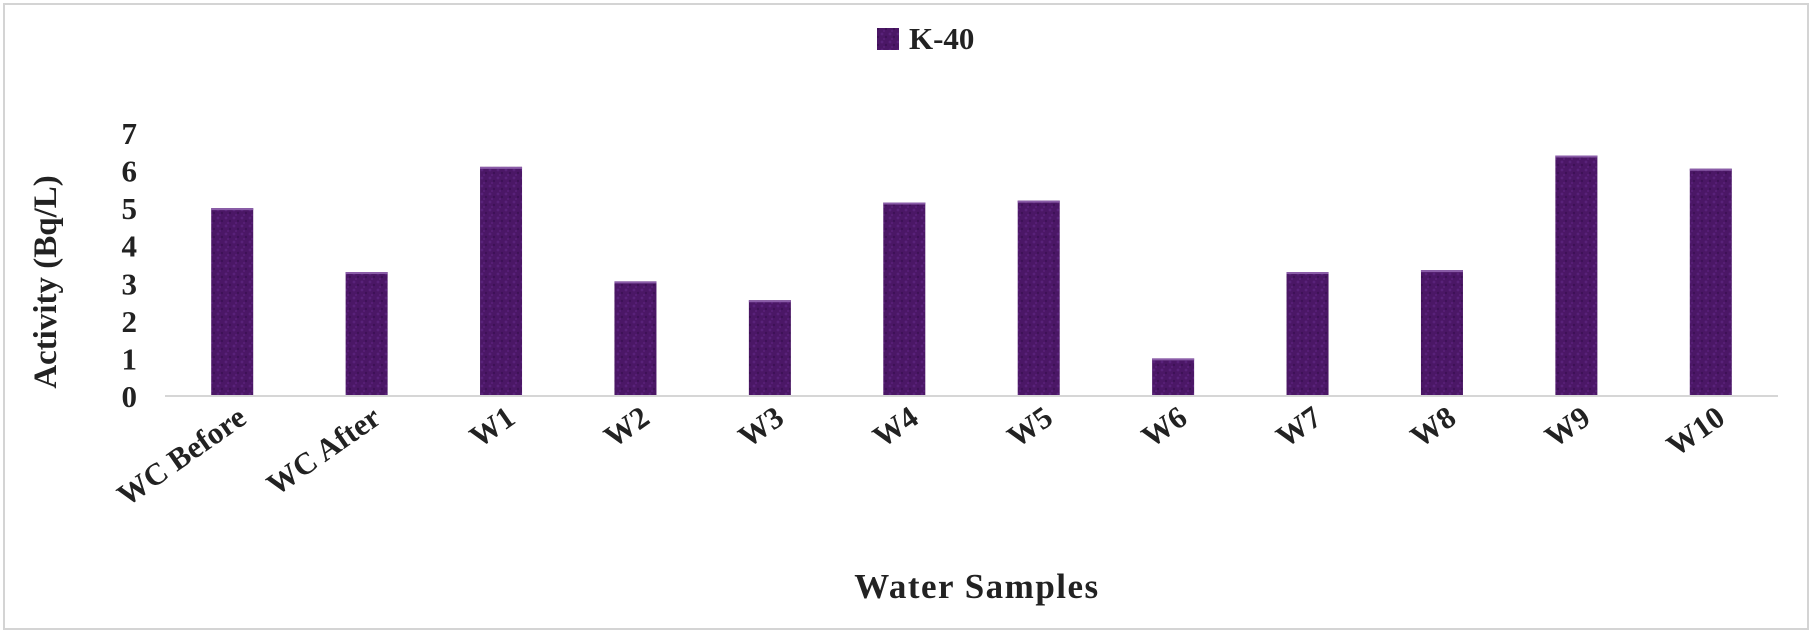  What do you see at coordinates (130, 171) in the screenshot?
I see `y-tick-label: 6` at bounding box center [130, 171].